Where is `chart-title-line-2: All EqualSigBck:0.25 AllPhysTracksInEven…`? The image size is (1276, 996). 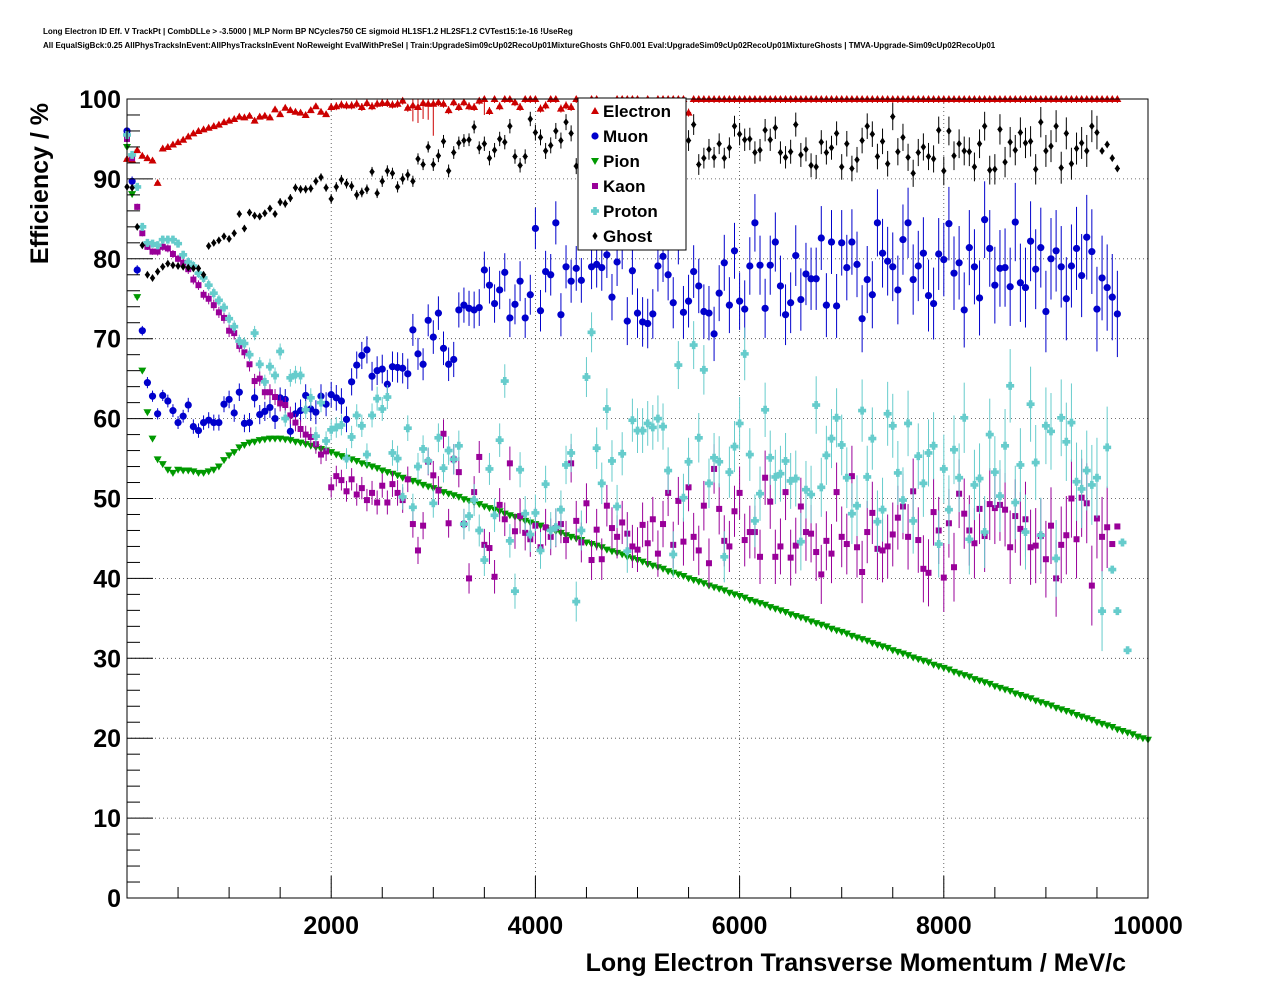 chart-title-line-2: All EqualSigBck:0.25 AllPhysTracksInEven… is located at coordinates (519, 45).